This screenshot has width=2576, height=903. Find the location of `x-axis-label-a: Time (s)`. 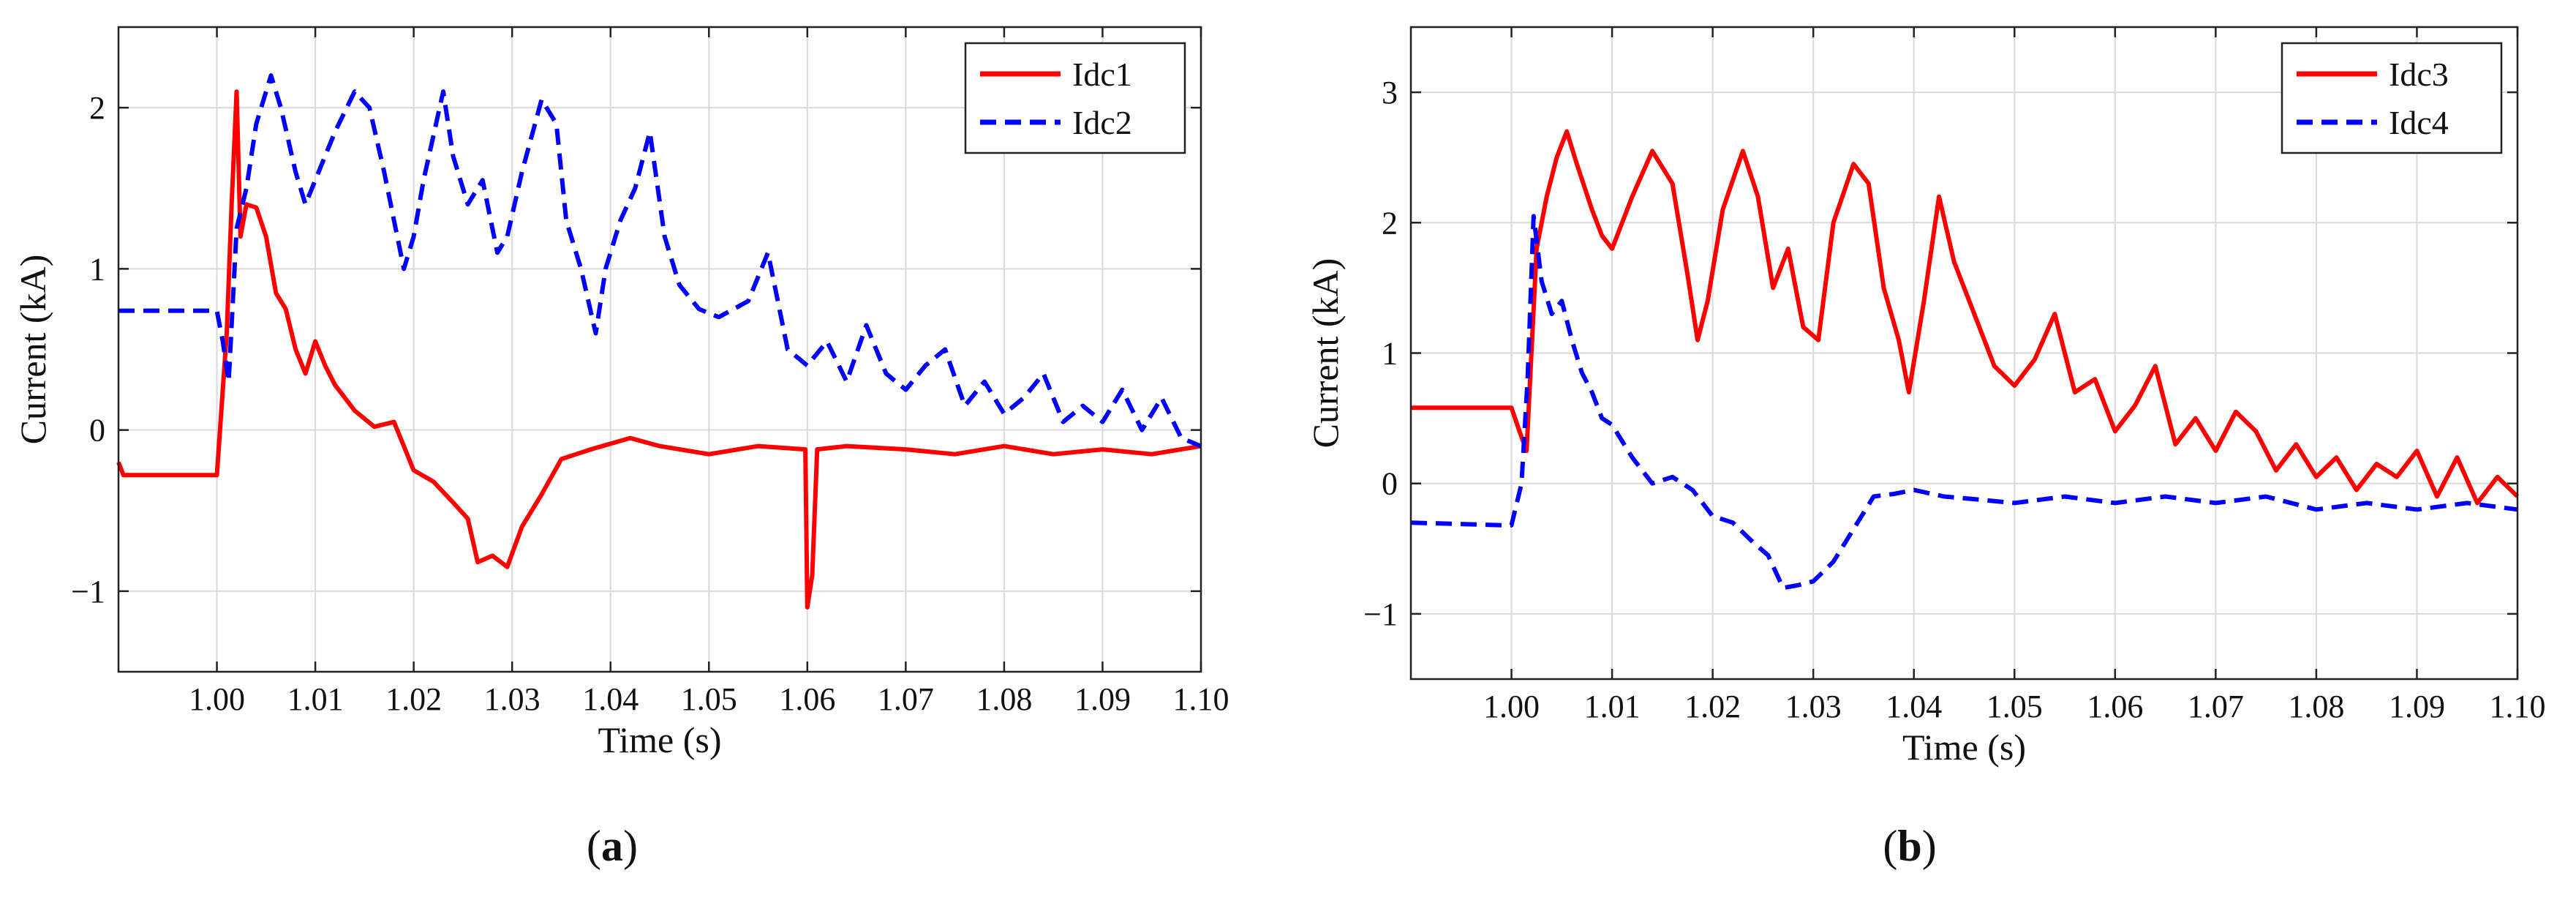

x-axis-label-a: Time (s) is located at coordinates (659, 739).